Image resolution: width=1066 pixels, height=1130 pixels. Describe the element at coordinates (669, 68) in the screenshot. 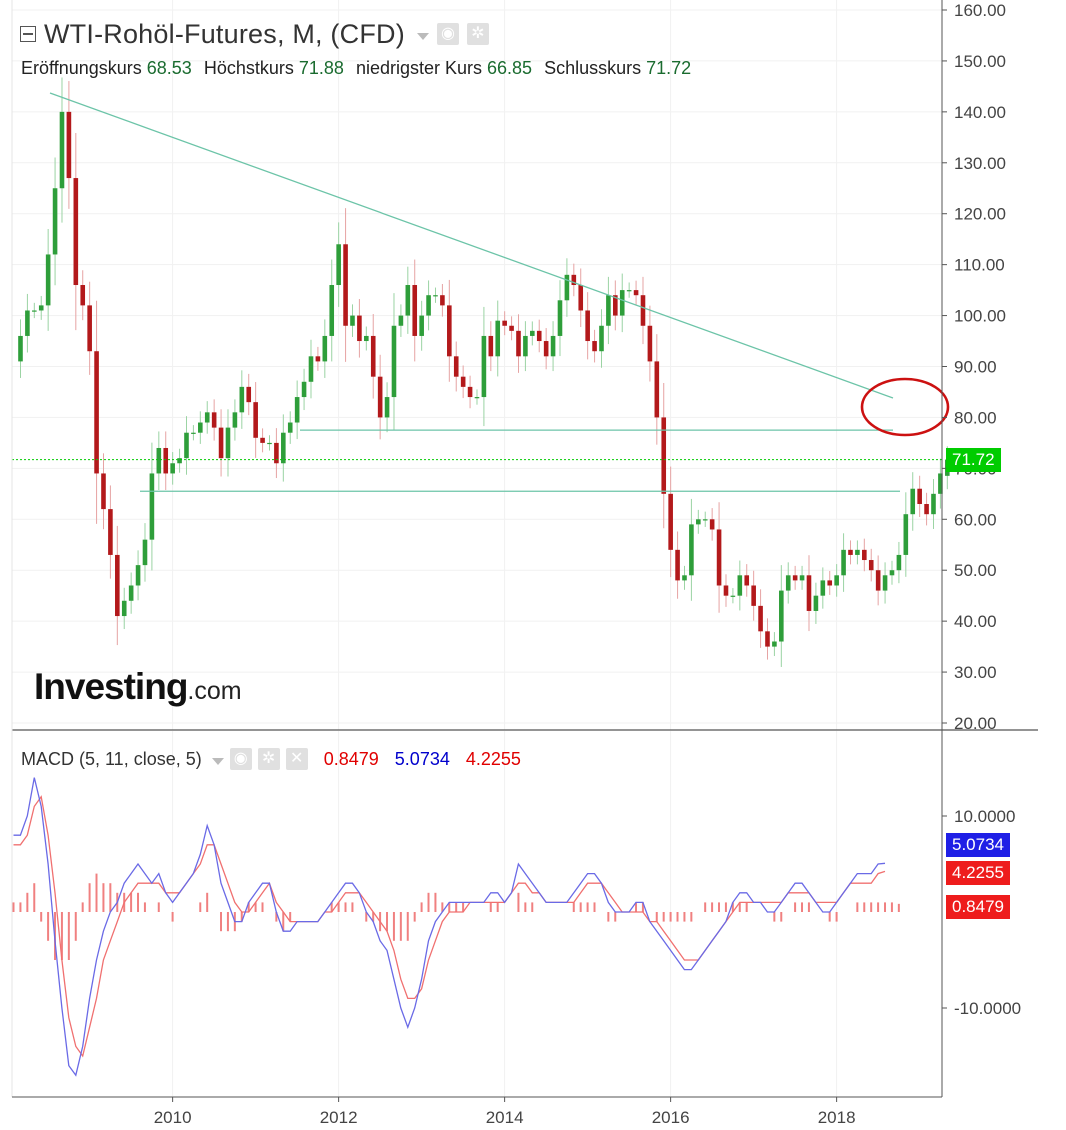

I see `close-value: 71.72` at that location.